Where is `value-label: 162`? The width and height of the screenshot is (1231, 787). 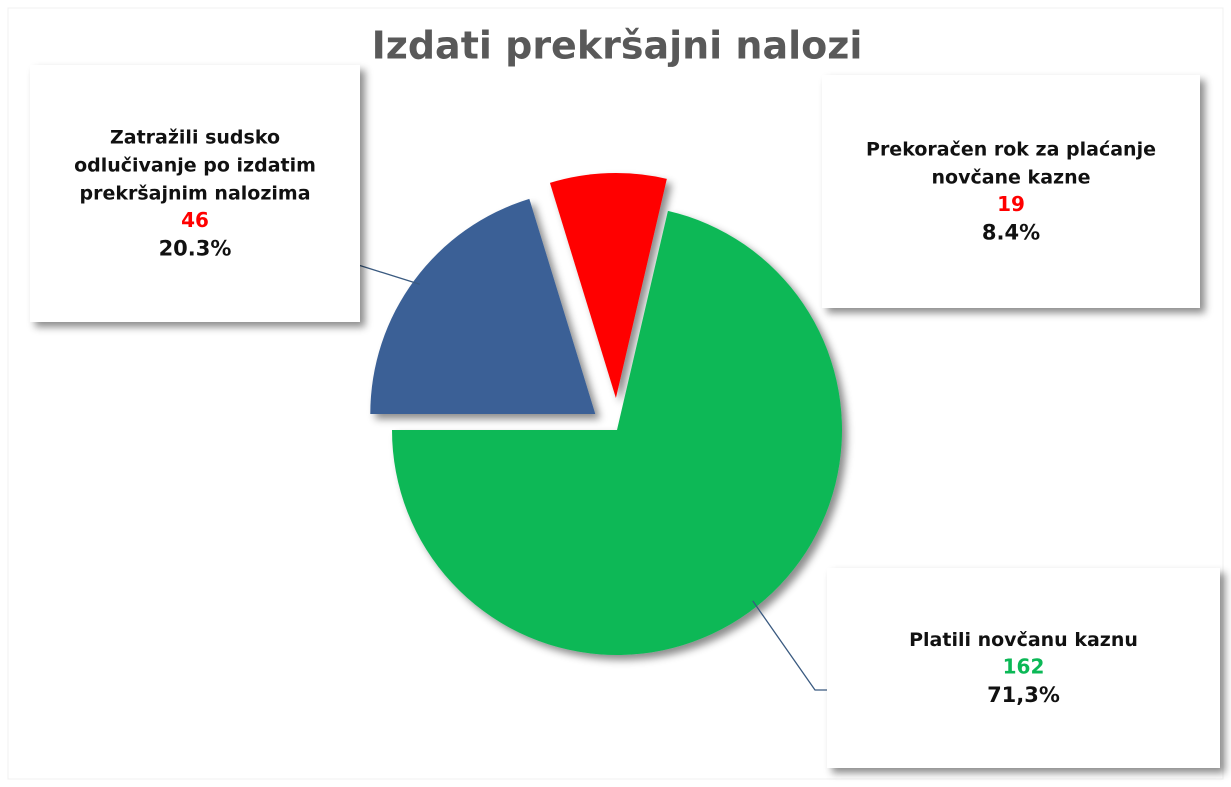
value-label: 162 is located at coordinates (1024, 667).